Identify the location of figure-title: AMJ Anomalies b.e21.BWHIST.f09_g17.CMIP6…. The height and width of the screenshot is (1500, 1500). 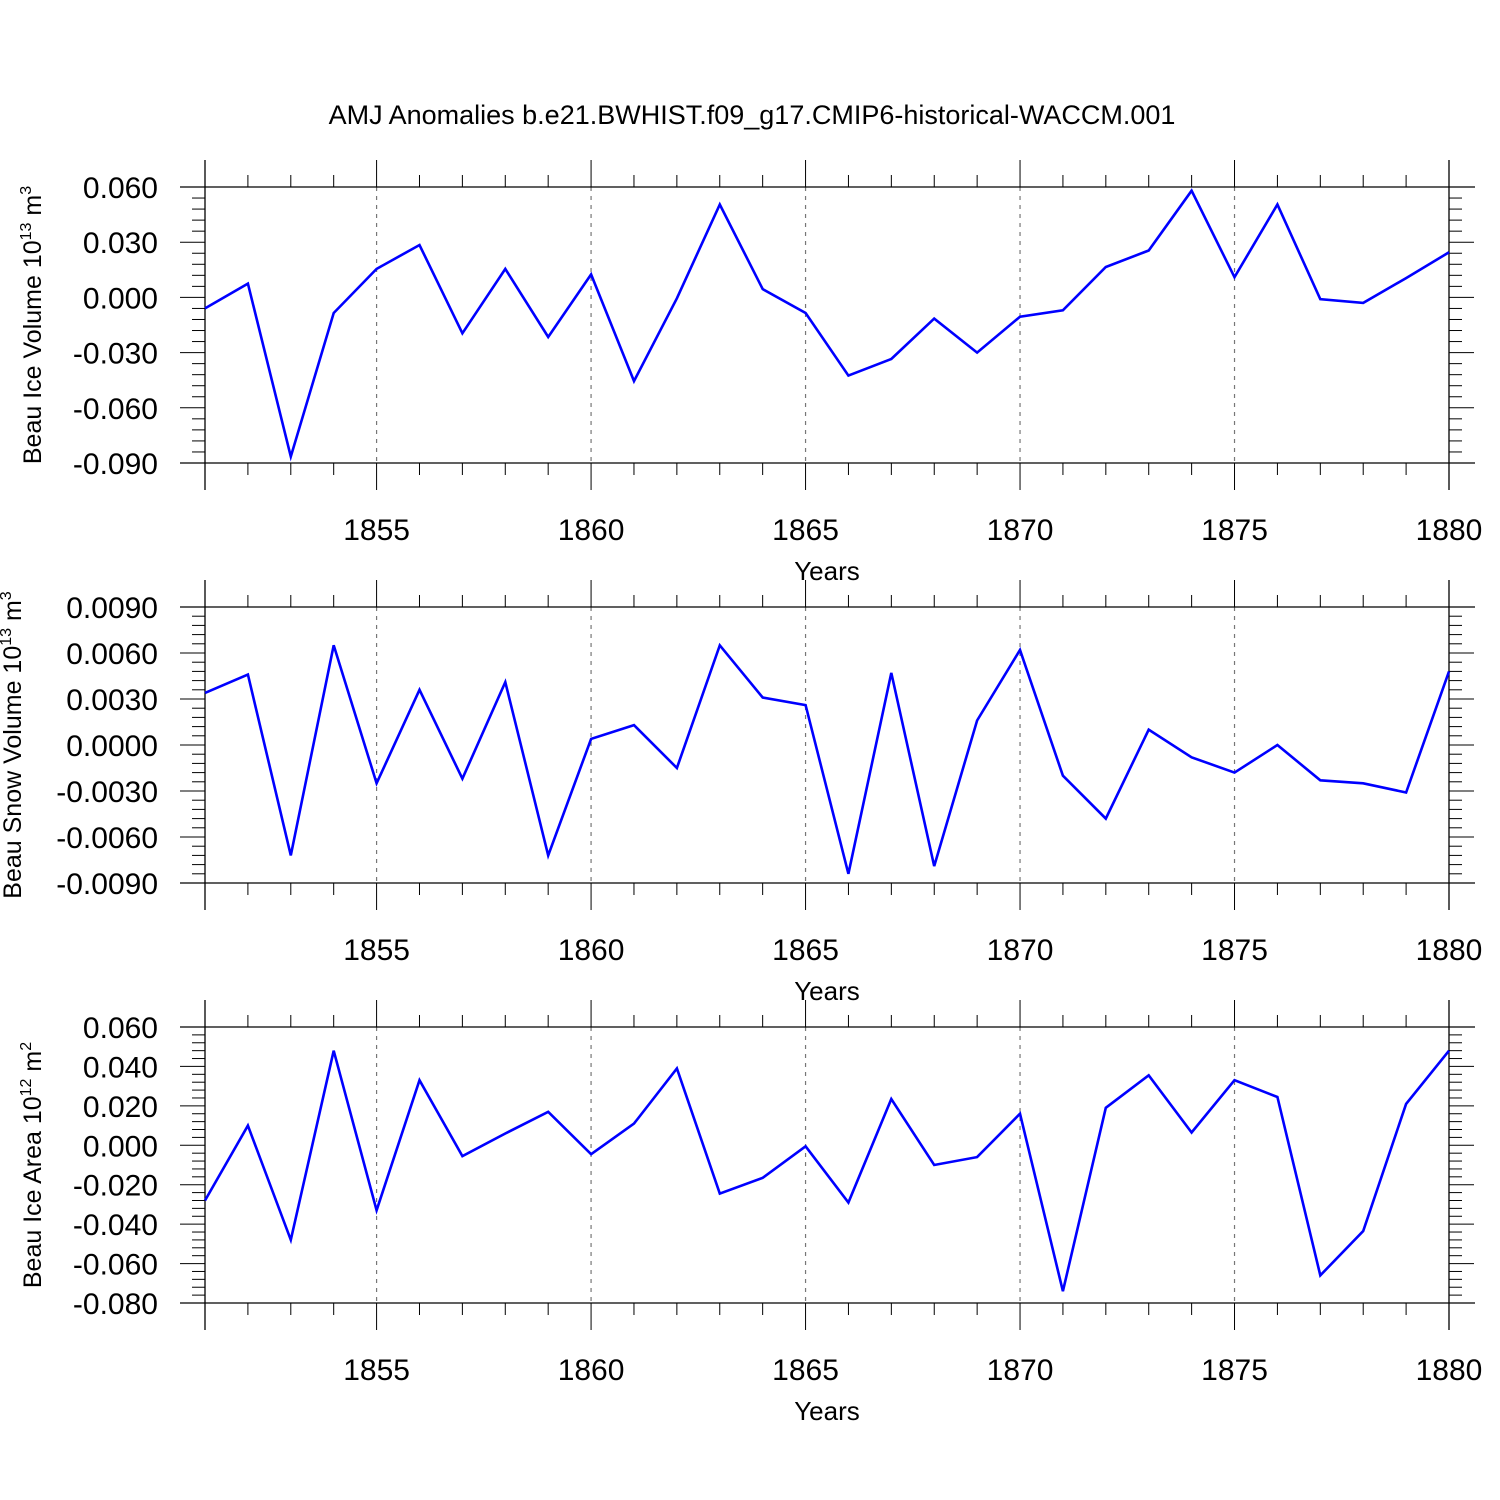
(752, 115).